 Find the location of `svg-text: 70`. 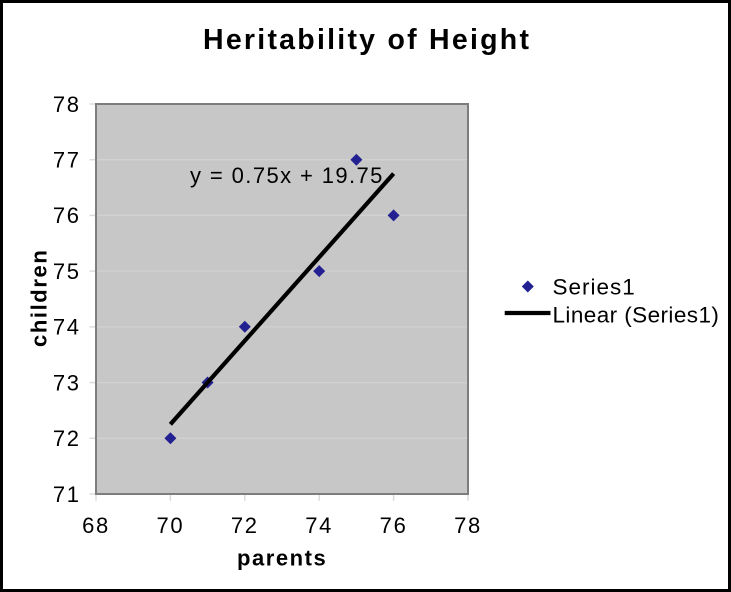

svg-text: 70 is located at coordinates (170, 525).